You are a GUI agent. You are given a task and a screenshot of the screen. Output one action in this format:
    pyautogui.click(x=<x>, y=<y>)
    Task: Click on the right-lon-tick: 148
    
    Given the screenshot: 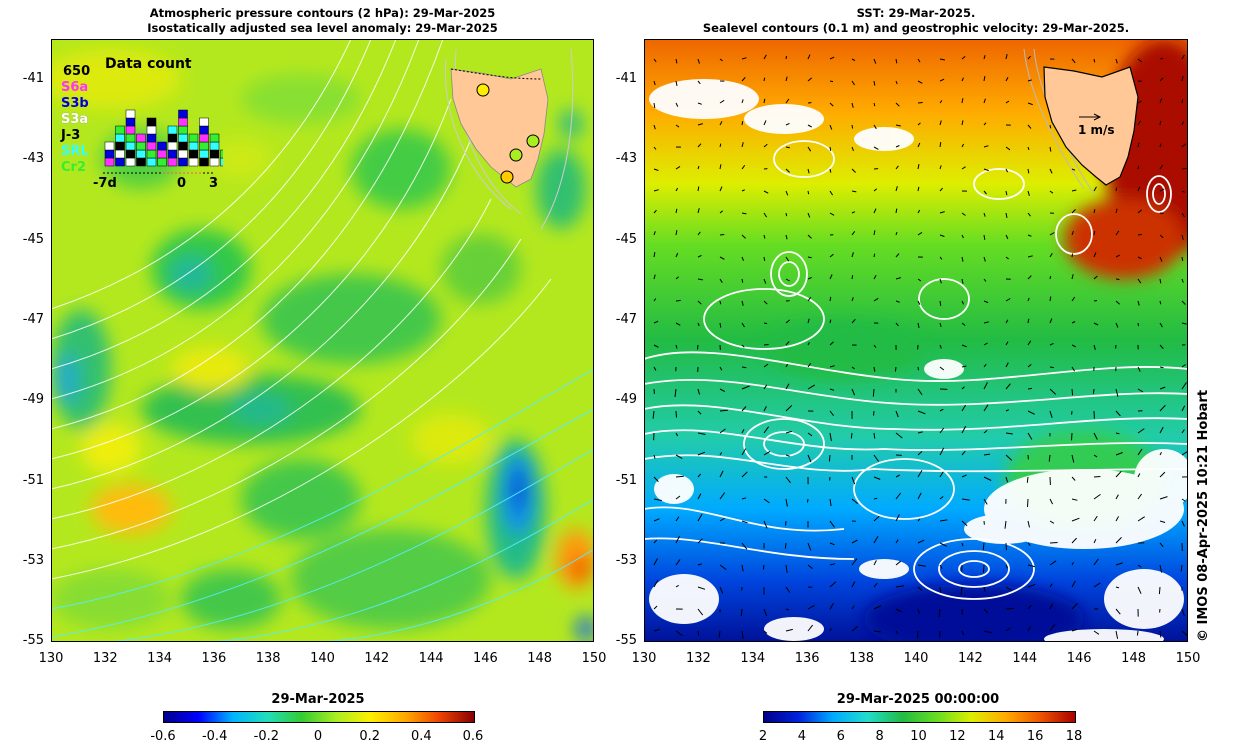 What is the action you would take?
    pyautogui.click(x=1133, y=658)
    